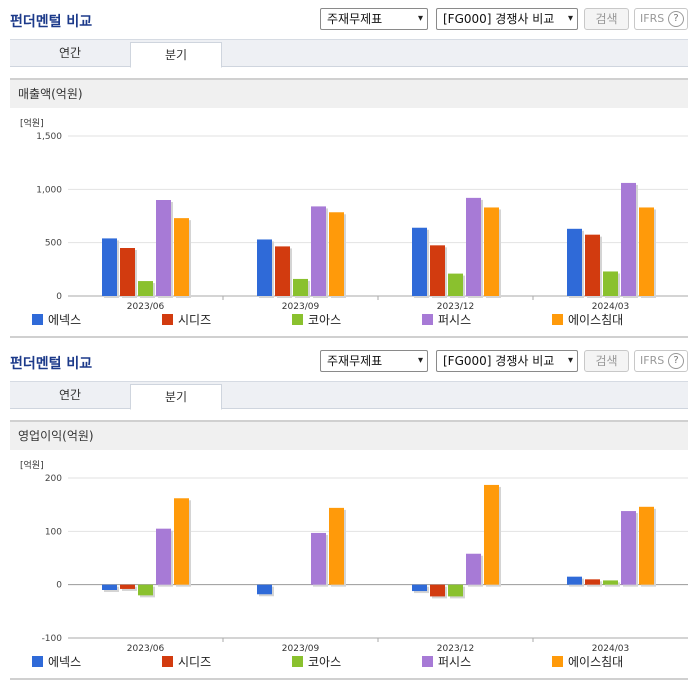  Describe the element at coordinates (195, 320) in the screenshot. I see `legend-label: 시디즈` at that location.